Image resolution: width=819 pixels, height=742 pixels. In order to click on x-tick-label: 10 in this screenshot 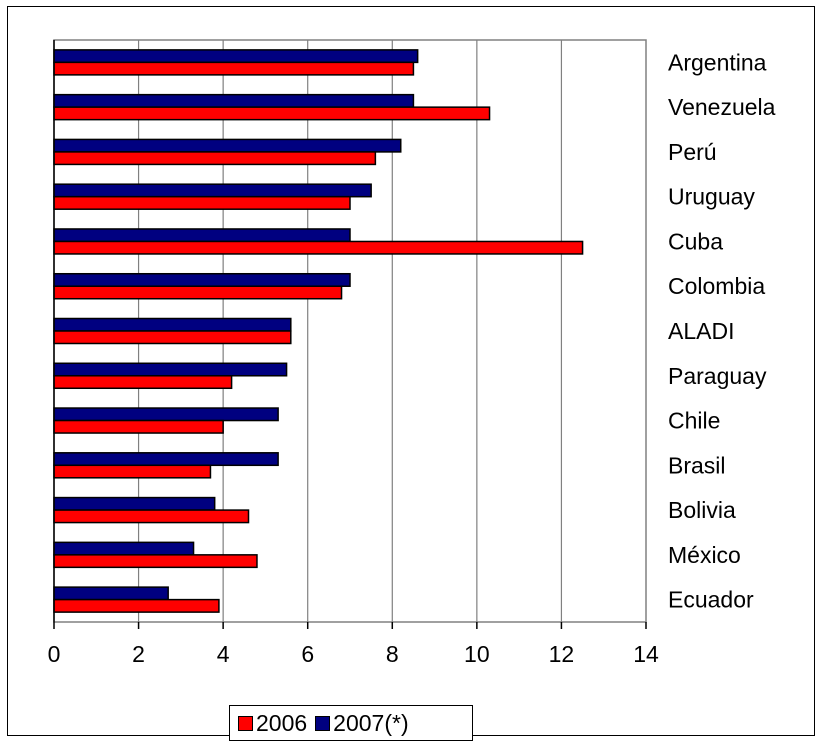, I will do `click(477, 654)`.